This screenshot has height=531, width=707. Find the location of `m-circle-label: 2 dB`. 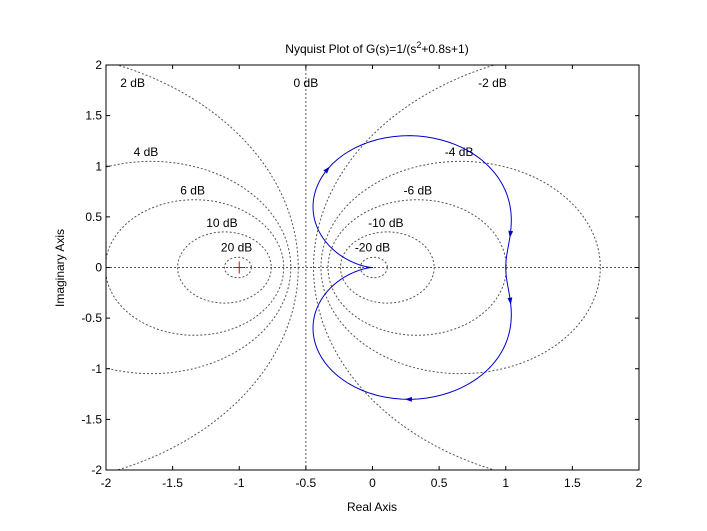

m-circle-label: 2 dB is located at coordinates (132, 83).